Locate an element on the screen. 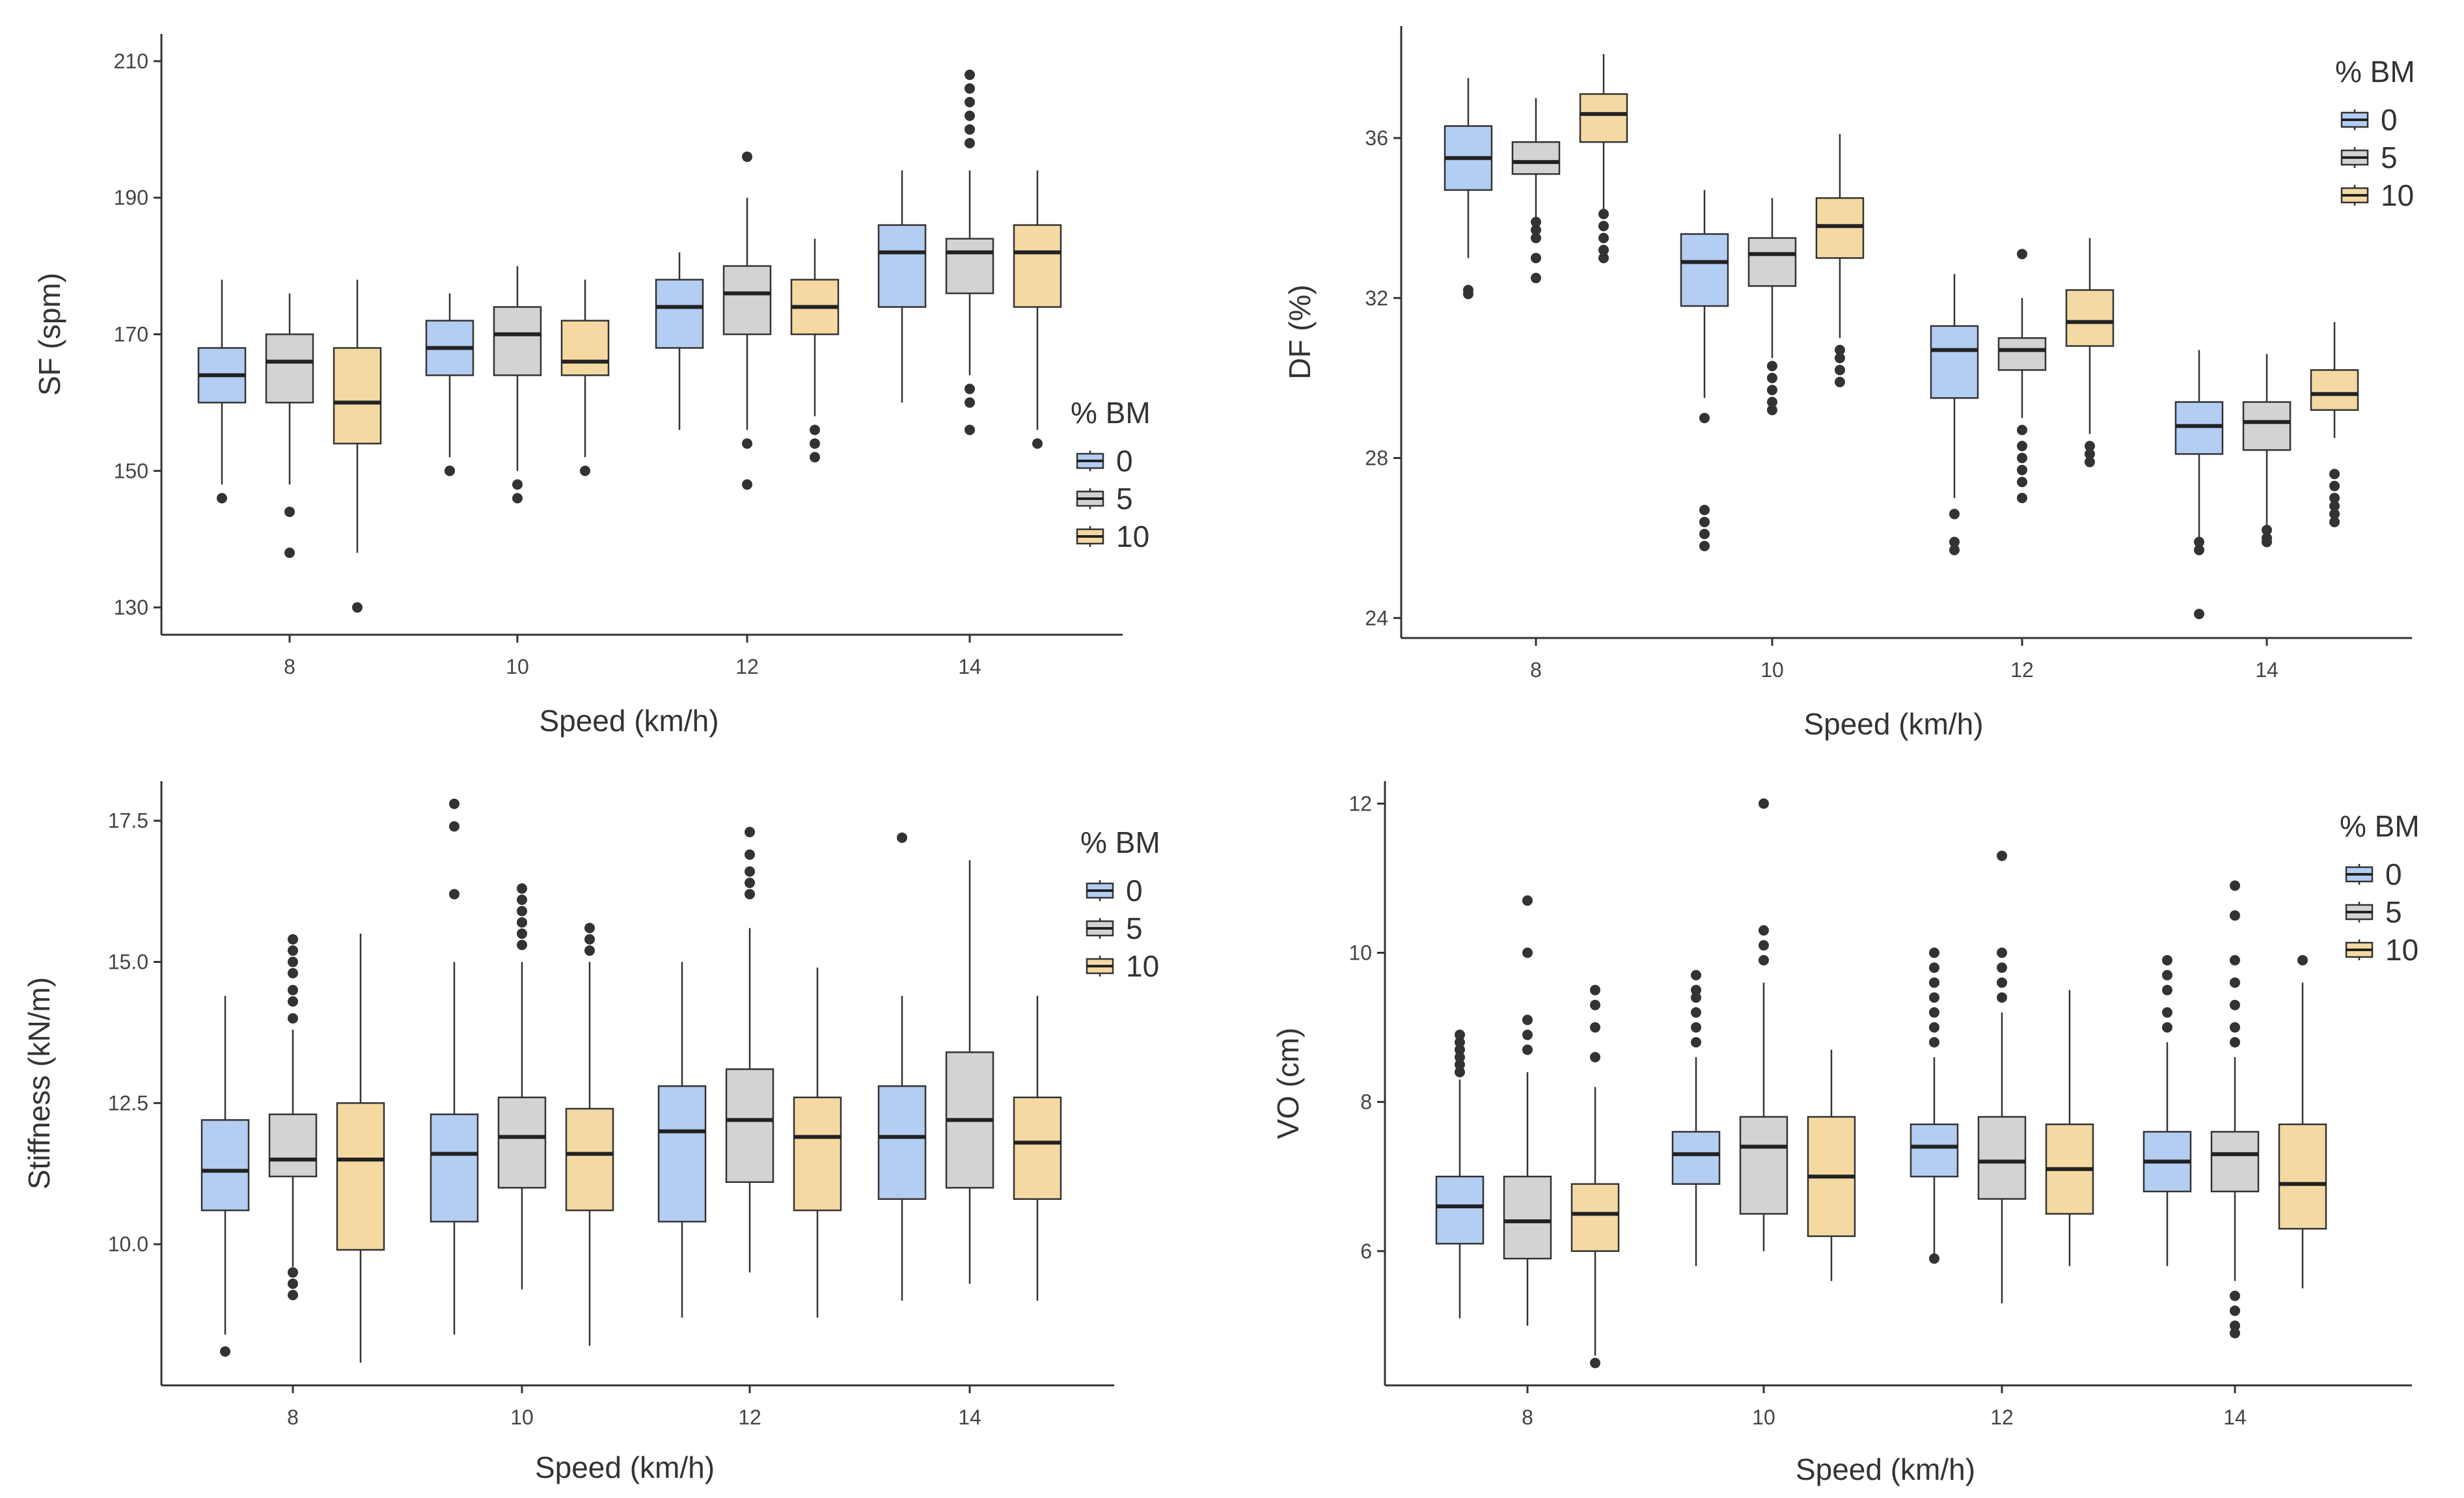 Image resolution: width=2464 pixels, height=1498 pixels. y-tick-label: 36 is located at coordinates (1376, 138).